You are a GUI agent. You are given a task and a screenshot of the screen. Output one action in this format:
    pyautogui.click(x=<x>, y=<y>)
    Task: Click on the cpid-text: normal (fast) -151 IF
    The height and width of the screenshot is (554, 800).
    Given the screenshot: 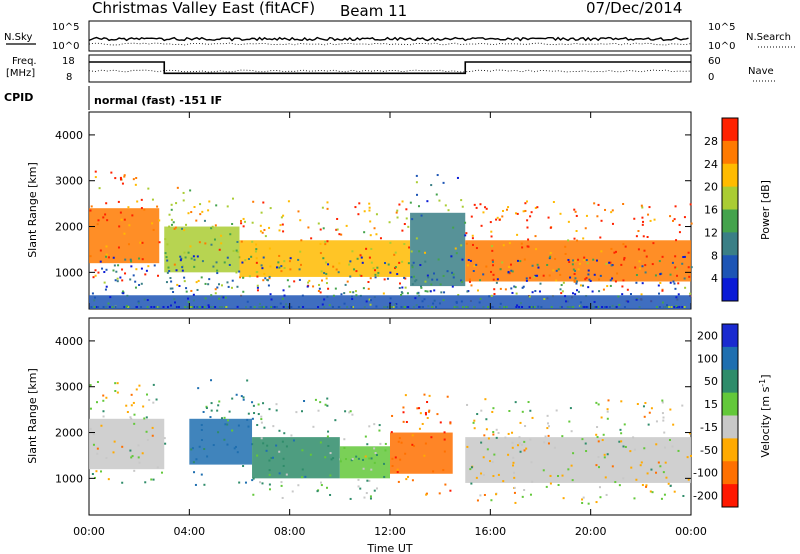 What is the action you would take?
    pyautogui.click(x=158, y=100)
    